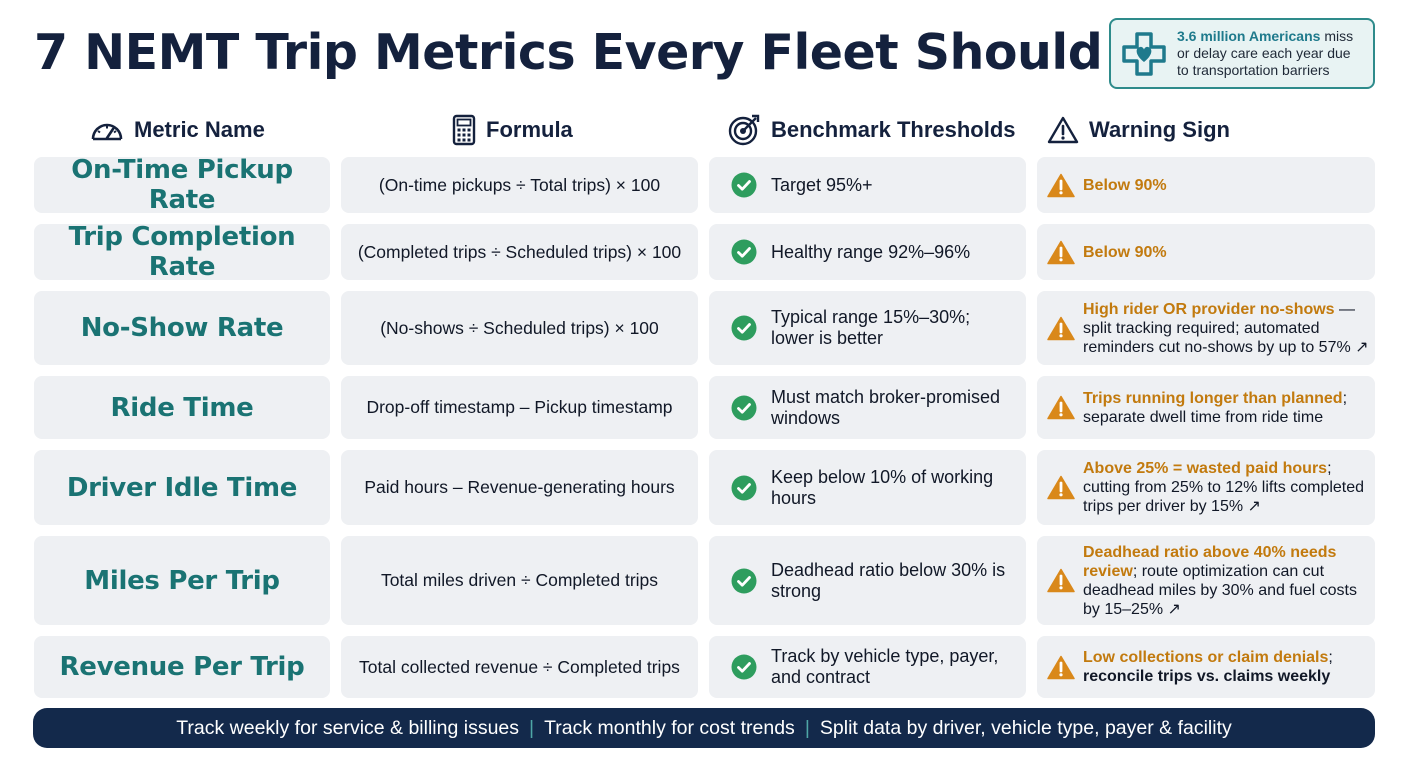 This screenshot has width=1408, height=768. Describe the element at coordinates (871, 251) in the screenshot. I see `benchmark-text: Healthy range 92%–96%` at that location.